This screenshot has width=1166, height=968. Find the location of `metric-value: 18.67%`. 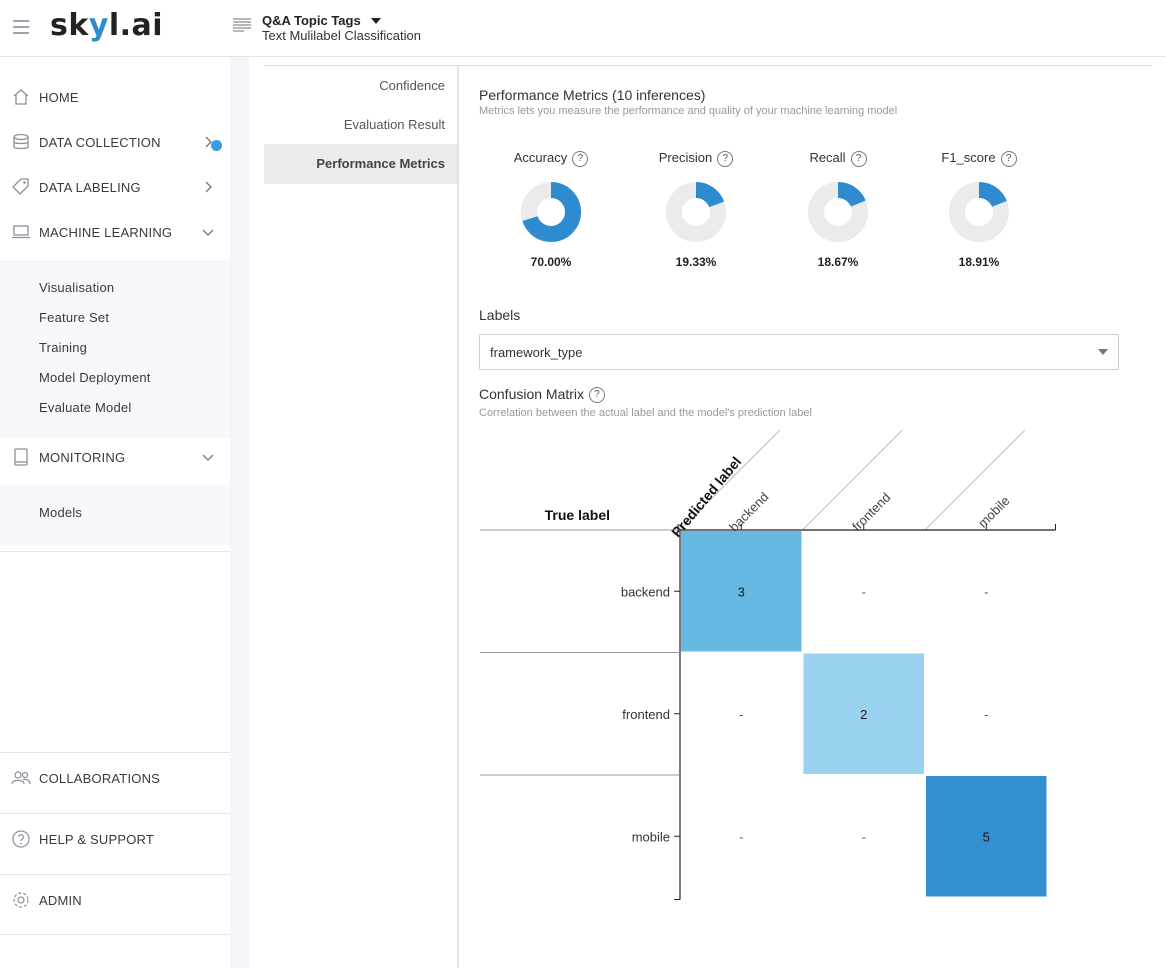

metric-value: 18.67% is located at coordinates (838, 262).